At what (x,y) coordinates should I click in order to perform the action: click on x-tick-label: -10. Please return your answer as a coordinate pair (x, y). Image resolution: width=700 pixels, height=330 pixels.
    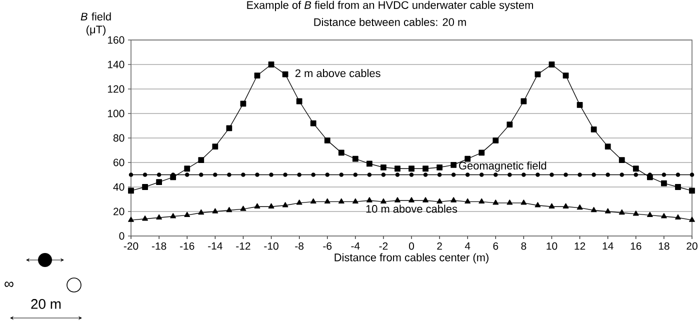
    Looking at the image, I should click on (271, 246).